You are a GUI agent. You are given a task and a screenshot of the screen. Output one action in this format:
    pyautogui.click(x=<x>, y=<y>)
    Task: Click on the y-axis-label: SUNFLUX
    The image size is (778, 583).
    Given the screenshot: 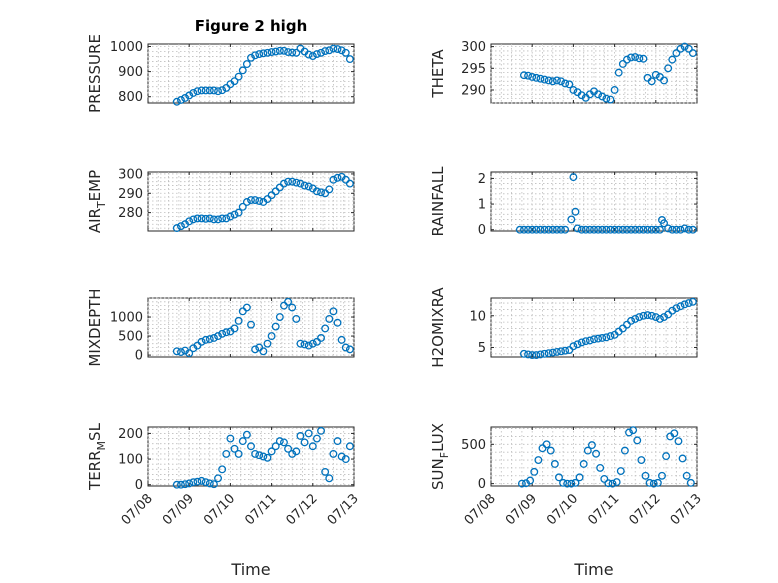 What is the action you would take?
    pyautogui.click(x=440, y=456)
    